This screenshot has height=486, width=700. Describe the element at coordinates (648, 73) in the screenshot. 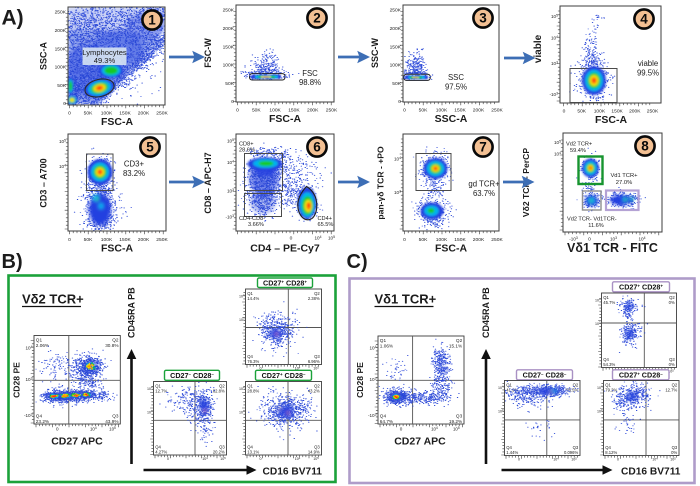

I see `svg-text: 99.5%` at that location.